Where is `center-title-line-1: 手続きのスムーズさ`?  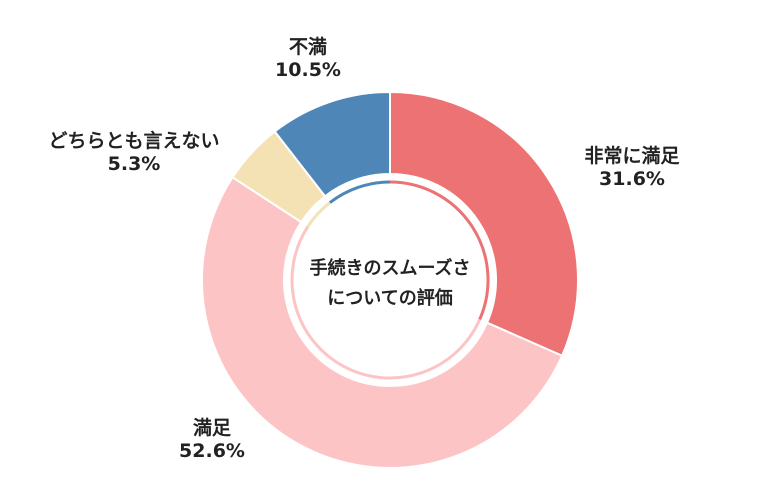 center-title-line-1: 手続きのスムーズさ is located at coordinates (390, 268).